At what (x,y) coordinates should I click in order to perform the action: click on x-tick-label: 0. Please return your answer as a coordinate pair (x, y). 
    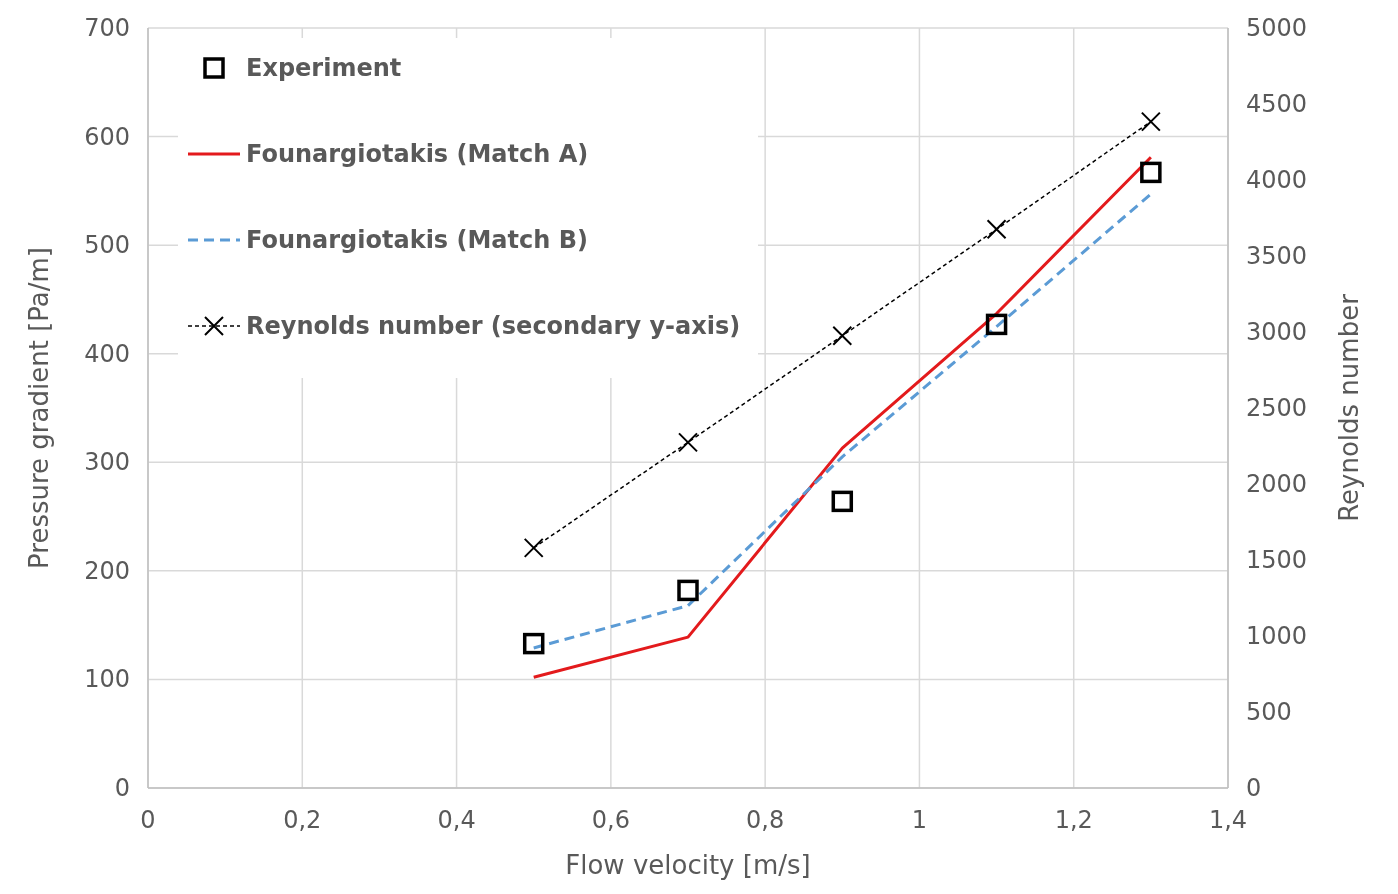
    Looking at the image, I should click on (148, 820).